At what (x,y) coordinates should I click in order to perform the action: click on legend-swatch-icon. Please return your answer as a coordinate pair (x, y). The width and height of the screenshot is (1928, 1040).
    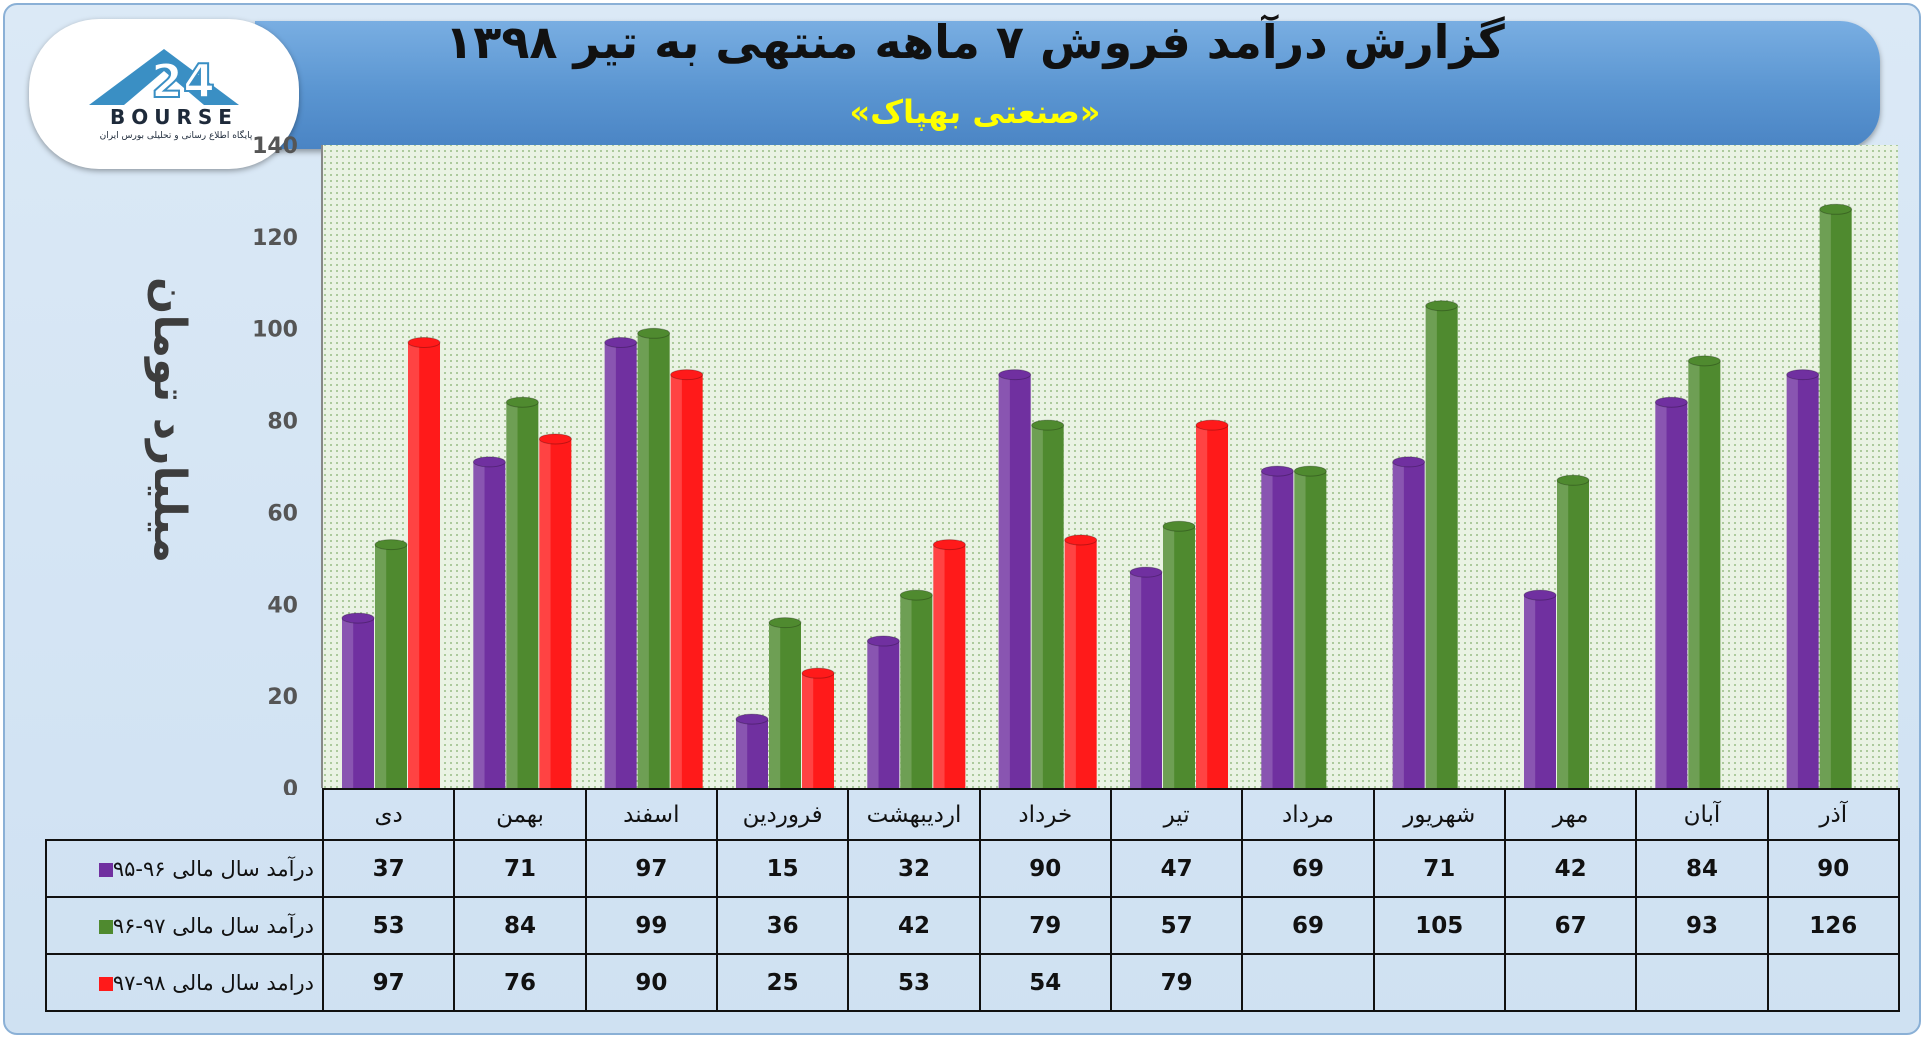
    Looking at the image, I should click on (105, 983).